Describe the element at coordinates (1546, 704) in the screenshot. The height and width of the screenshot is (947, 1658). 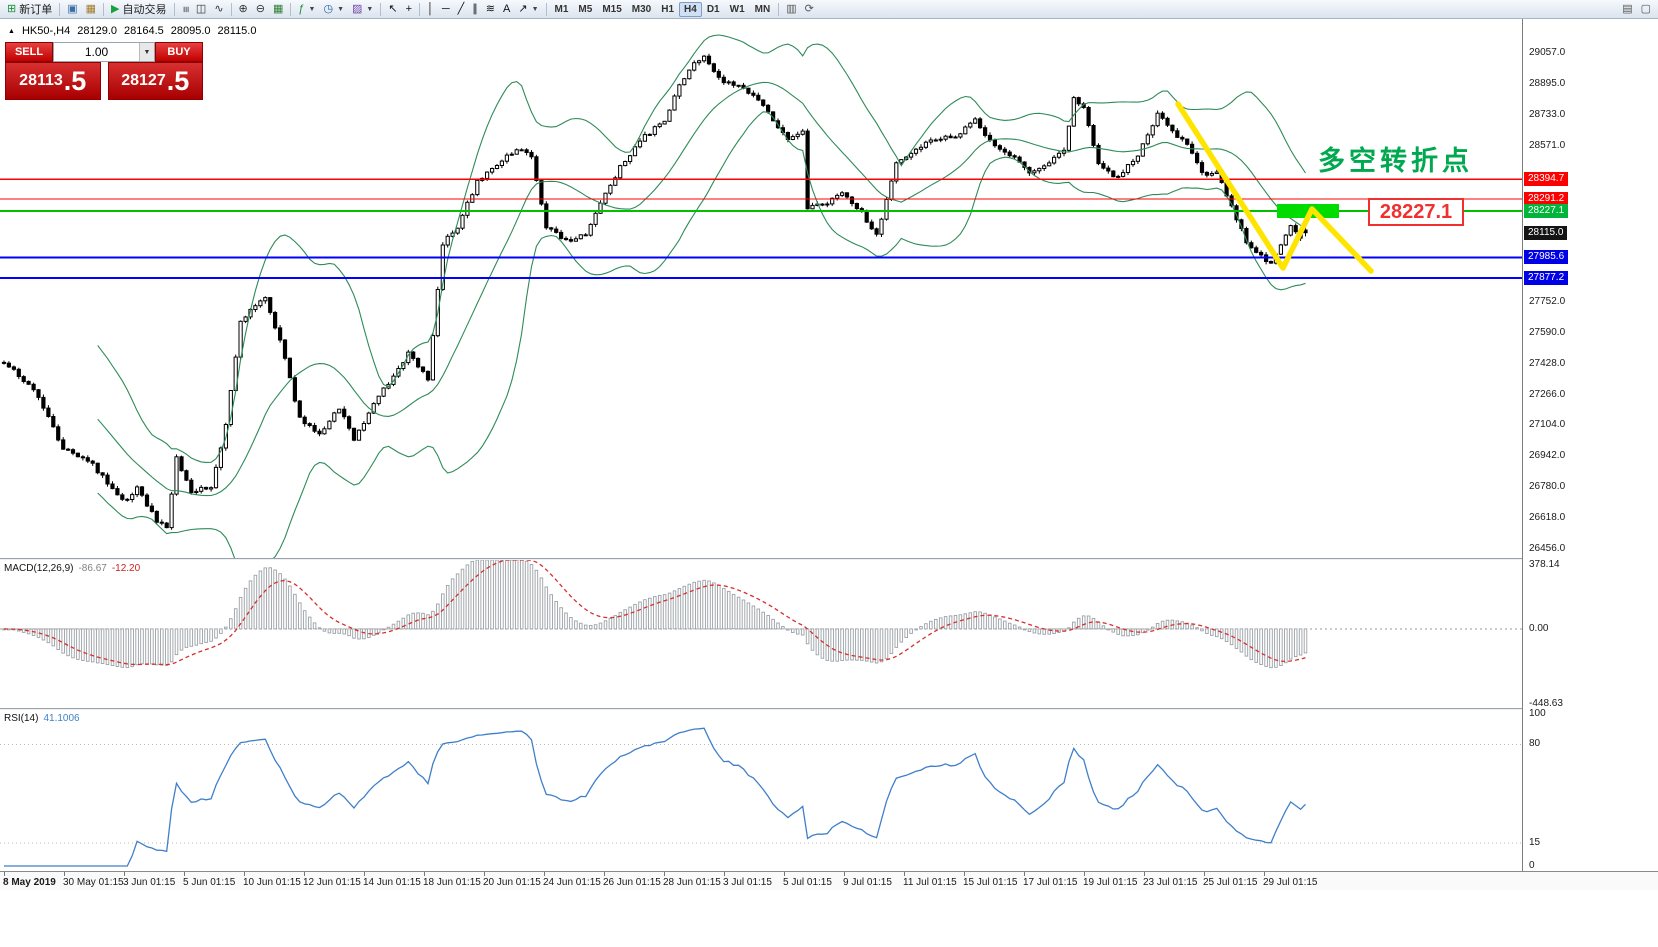
I see `macd-scale-label: -448.63` at that location.